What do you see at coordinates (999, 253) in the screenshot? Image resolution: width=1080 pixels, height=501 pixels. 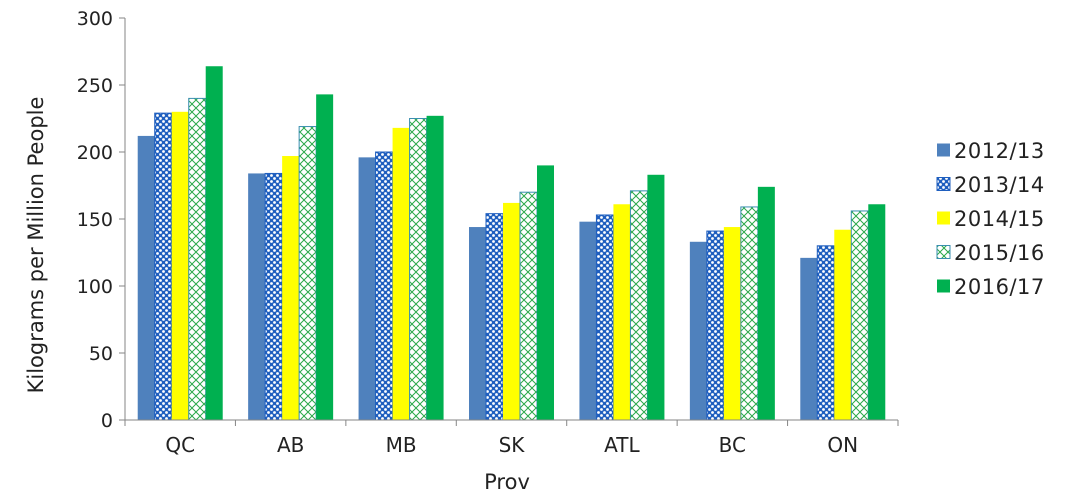 I see `legend-label-2015-16: 2015/16` at bounding box center [999, 253].